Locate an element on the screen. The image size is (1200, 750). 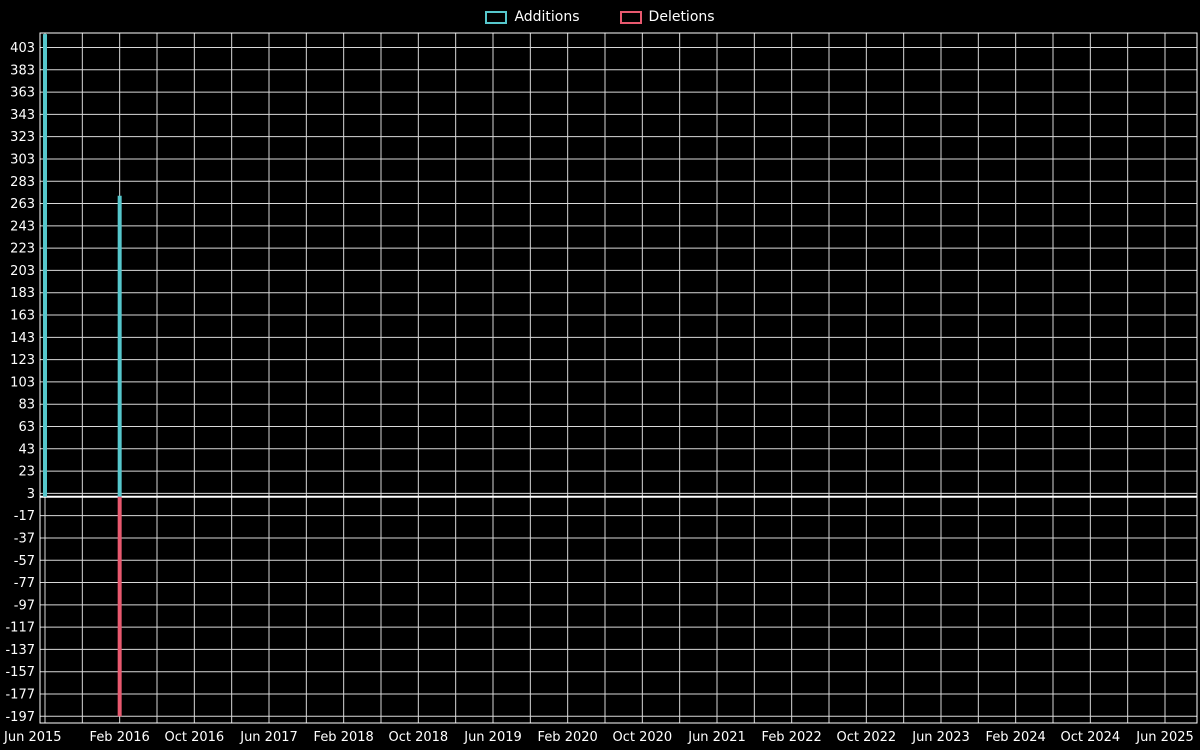
y-tick-label: 23 is located at coordinates (26, 472).